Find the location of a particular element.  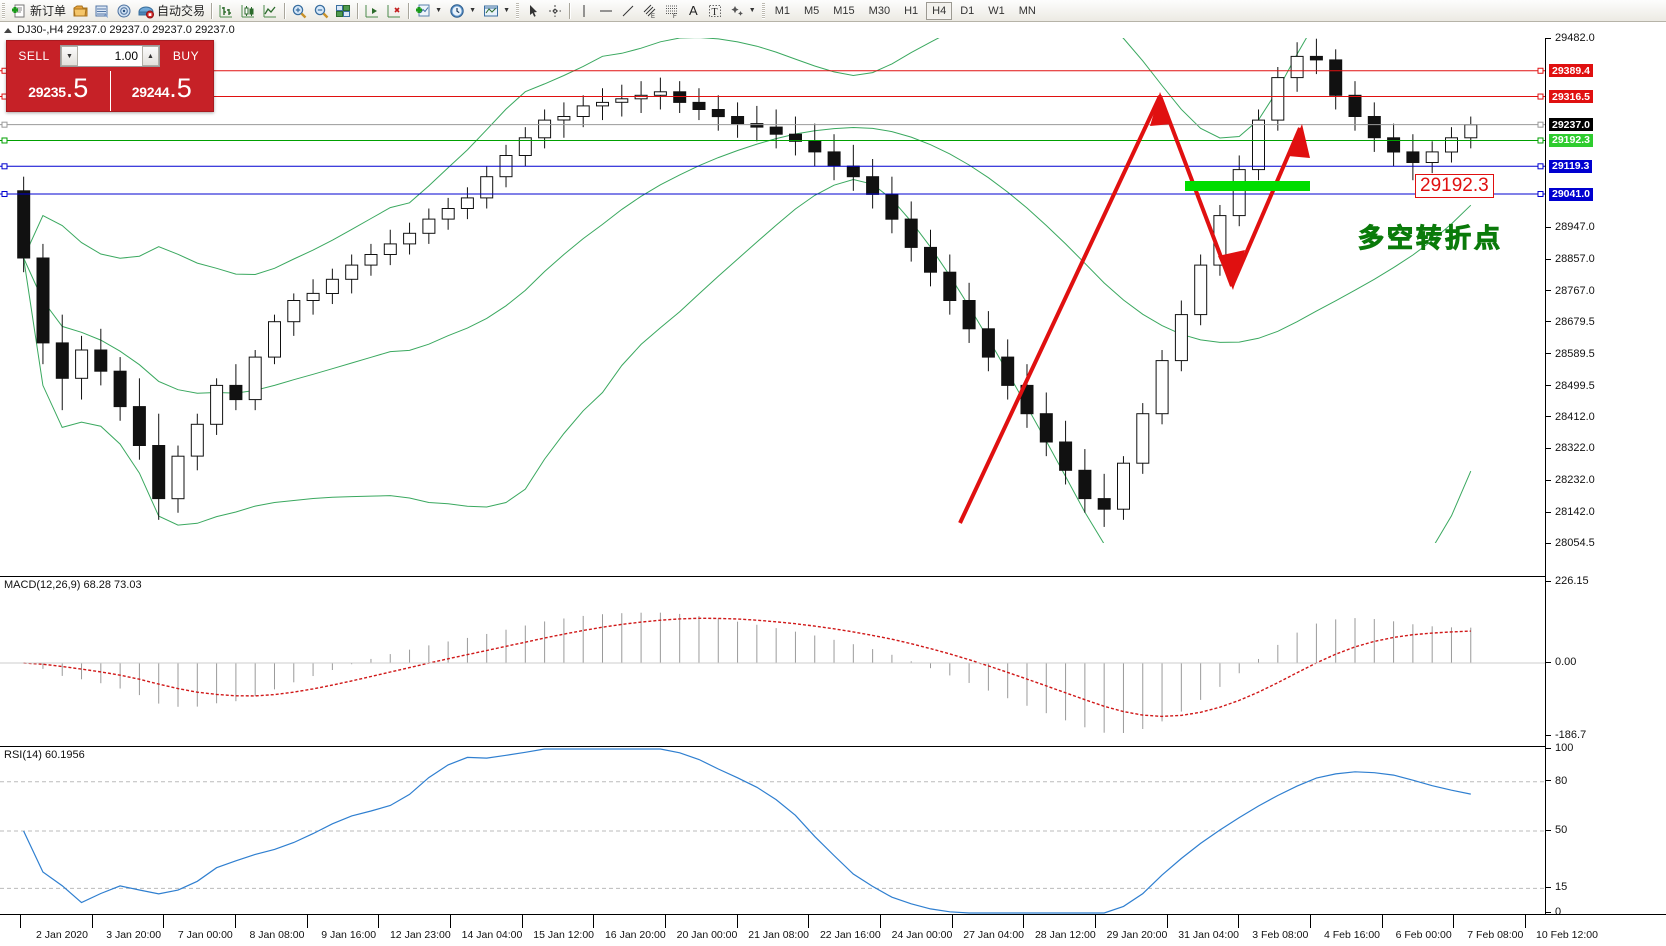

lot-size-value: 1.00 is located at coordinates (126, 56).